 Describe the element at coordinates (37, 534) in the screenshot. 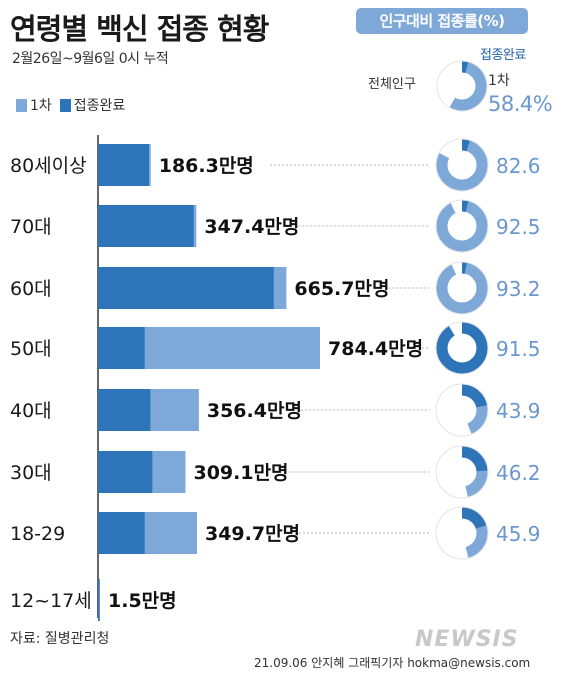

I see `category-label-6: 18-29` at that location.